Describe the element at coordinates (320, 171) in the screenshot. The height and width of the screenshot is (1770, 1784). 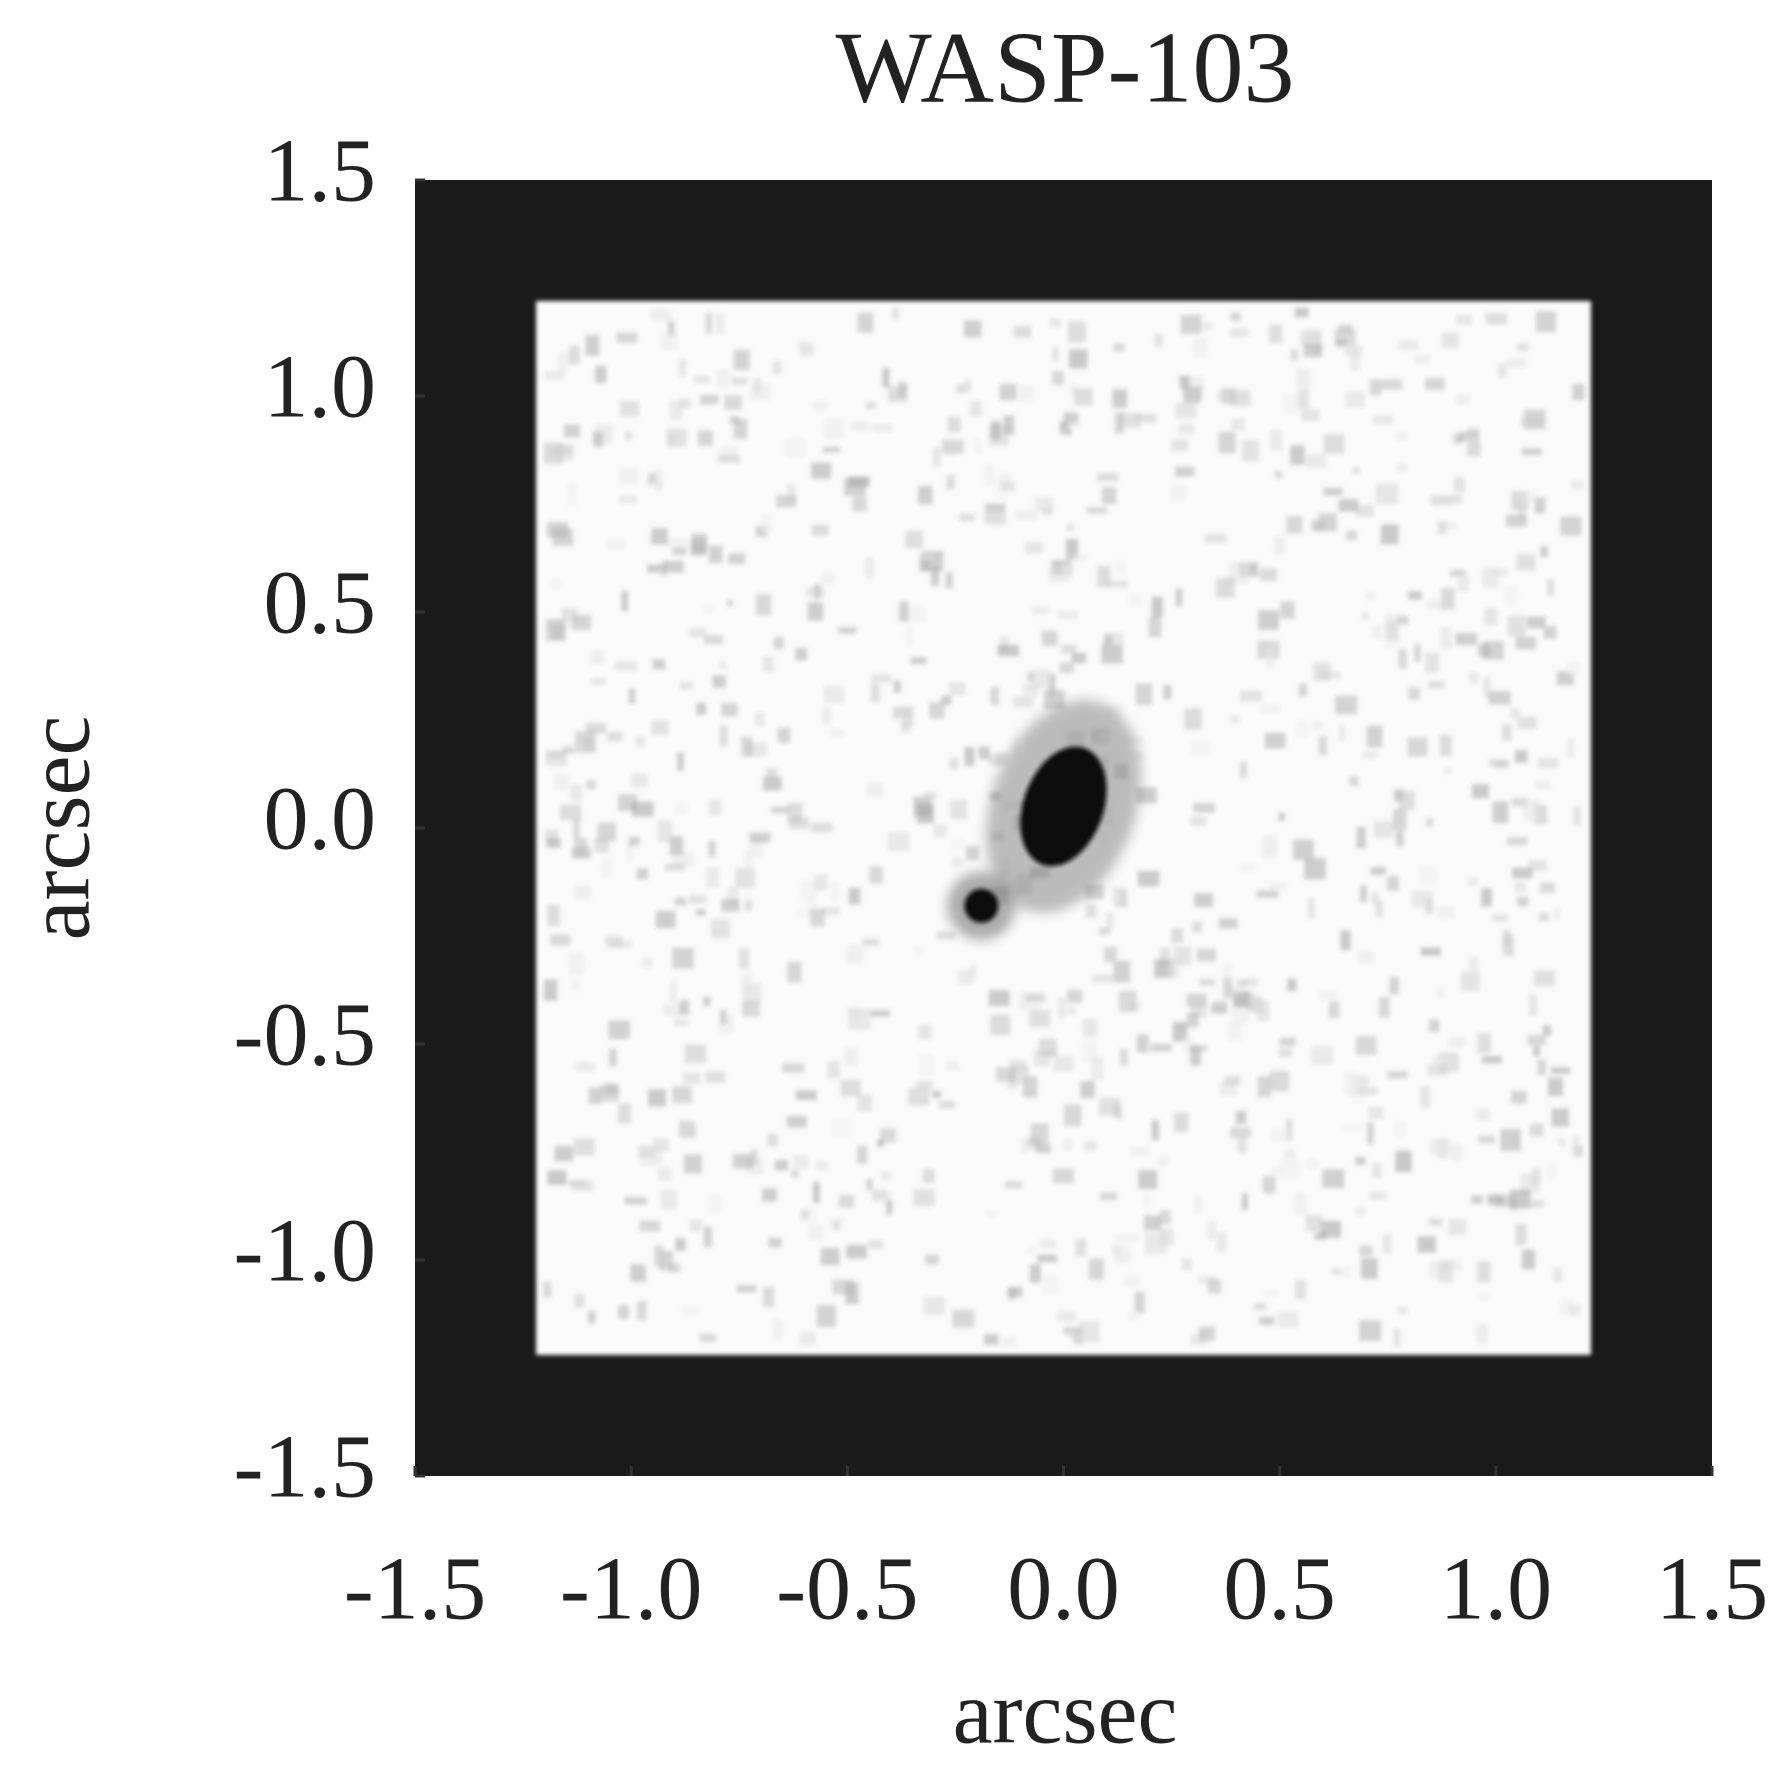
I see `y-tick-label: 1.5` at that location.